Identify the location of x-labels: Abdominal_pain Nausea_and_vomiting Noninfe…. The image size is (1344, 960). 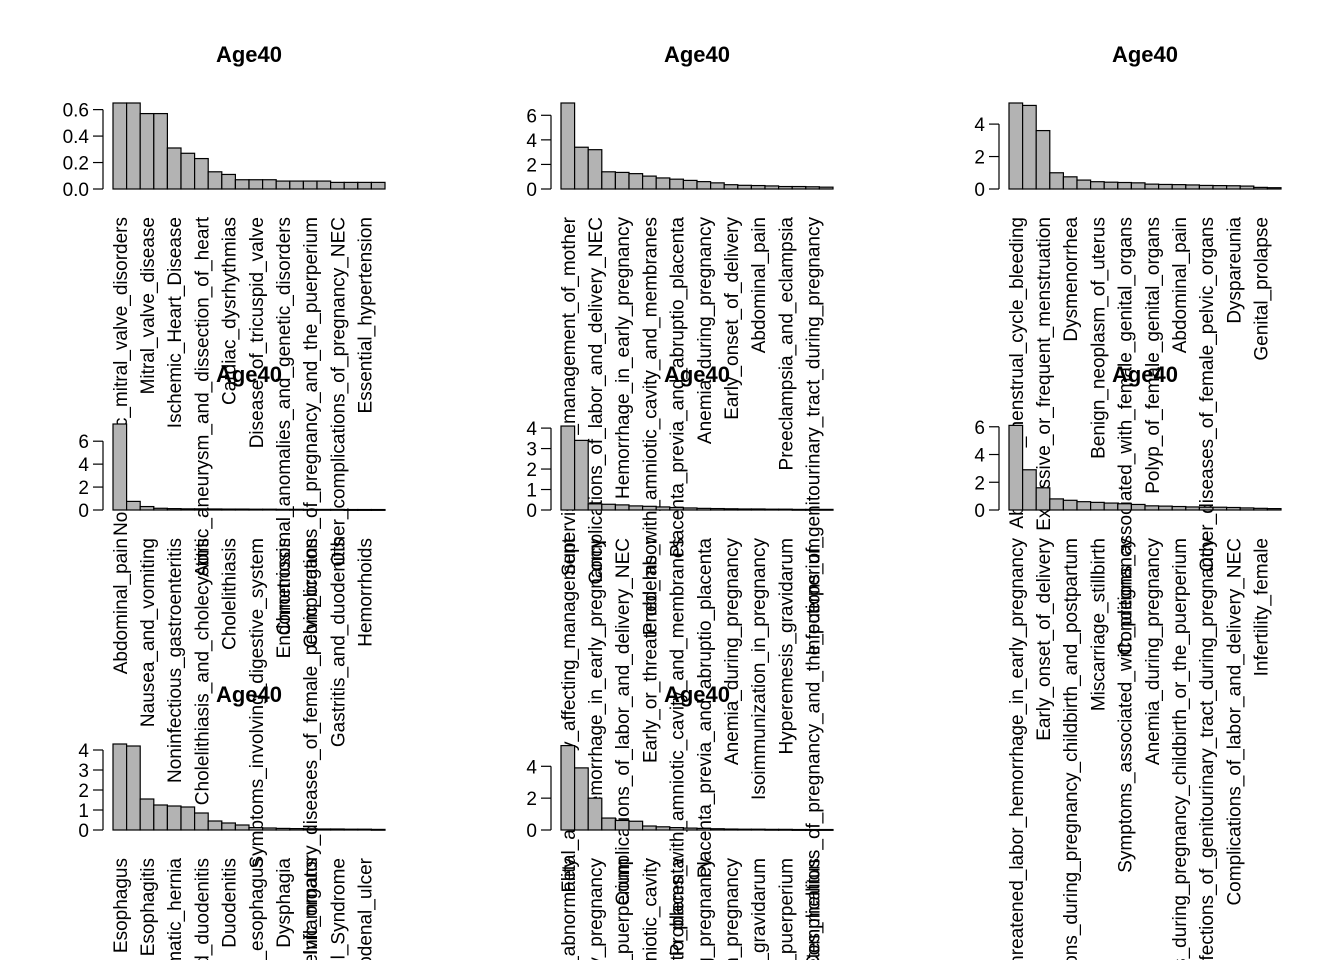
(244, 746).